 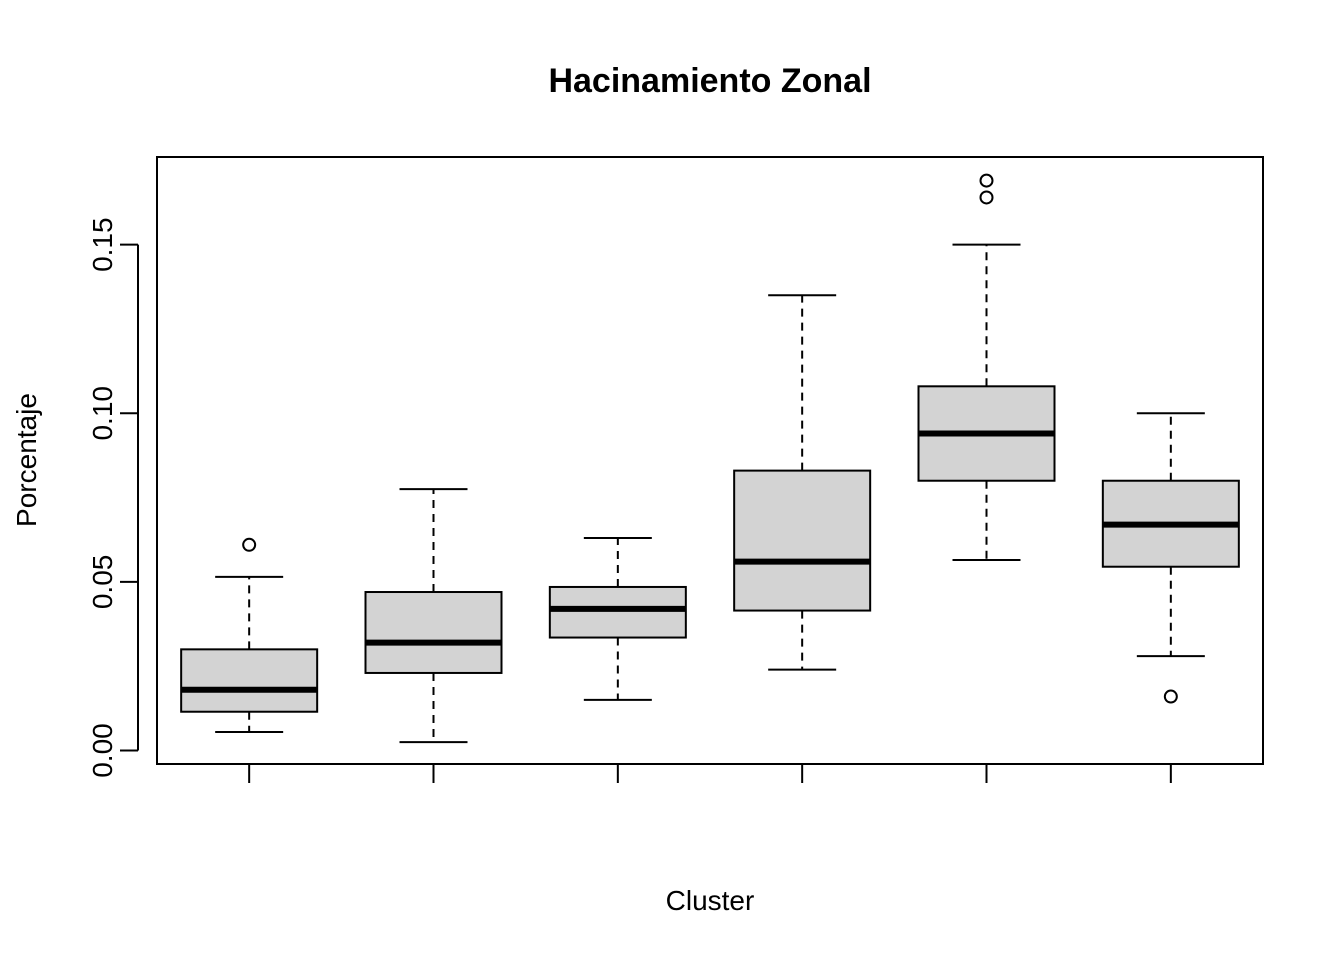 I want to click on y-axis-label: Porcentaje, so click(x=26, y=460).